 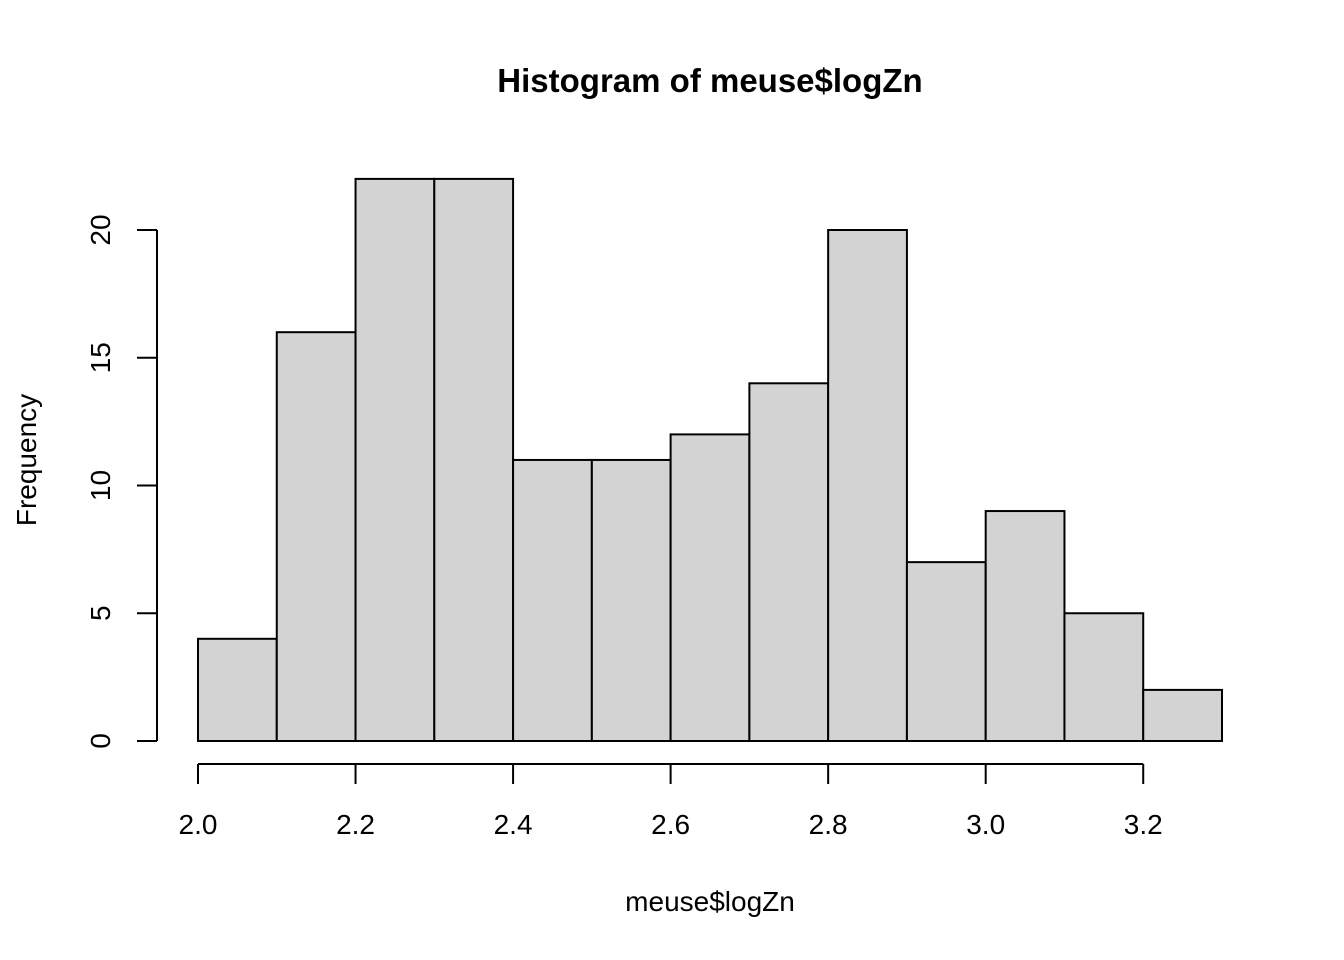 What do you see at coordinates (26, 460) in the screenshot?
I see `y-axis-label: Frequency` at bounding box center [26, 460].